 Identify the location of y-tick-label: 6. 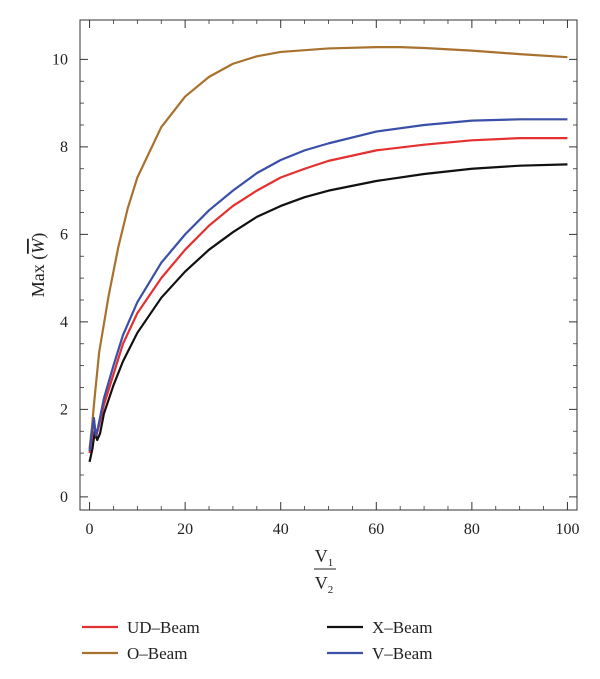
(64, 234).